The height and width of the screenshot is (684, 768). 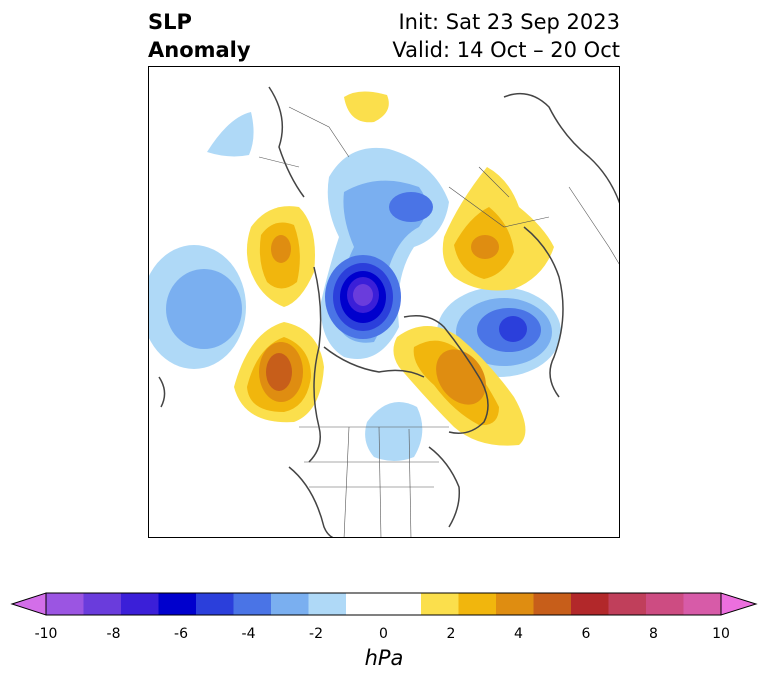 What do you see at coordinates (451, 634) in the screenshot?
I see `colorbar-tick-label: 2` at bounding box center [451, 634].